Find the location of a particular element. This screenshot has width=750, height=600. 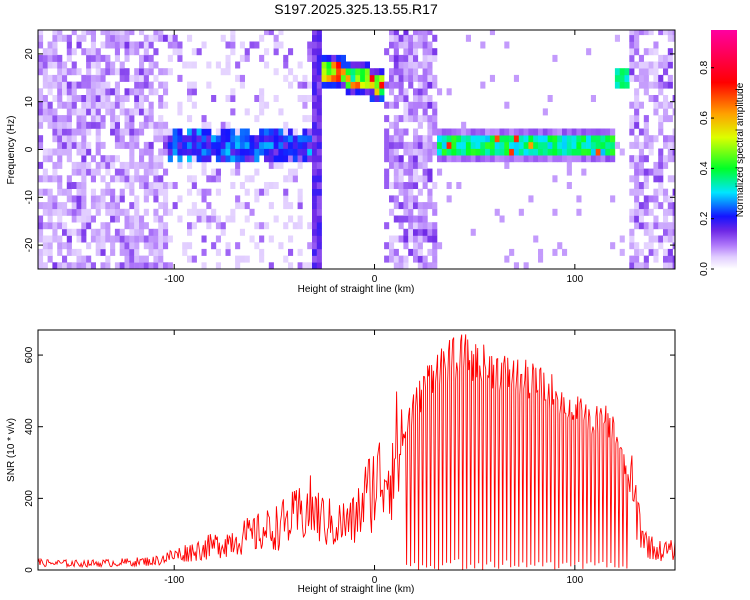

colorbar-ticks: 0.00.20.40.60.8 is located at coordinates (706, 168).